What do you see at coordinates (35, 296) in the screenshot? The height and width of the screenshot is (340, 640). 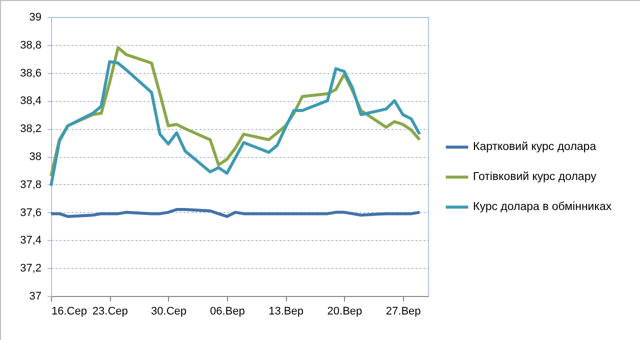 I see `y-tick-label: 37` at bounding box center [35, 296].